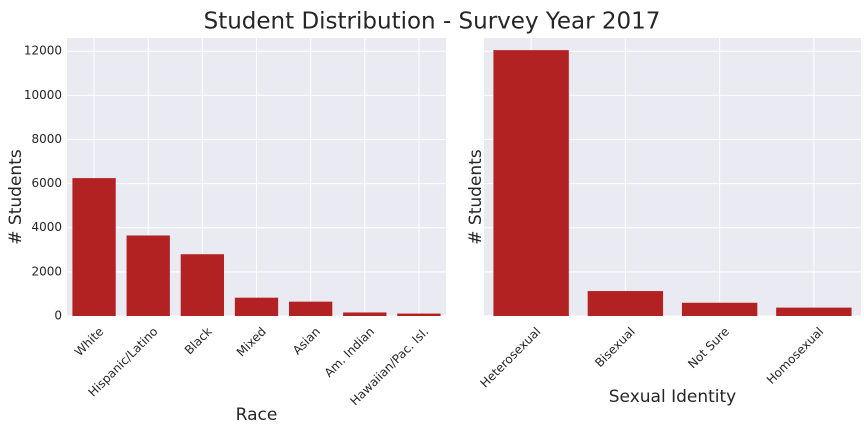  What do you see at coordinates (531, 183) in the screenshot?
I see `bar-heterosexual` at bounding box center [531, 183].